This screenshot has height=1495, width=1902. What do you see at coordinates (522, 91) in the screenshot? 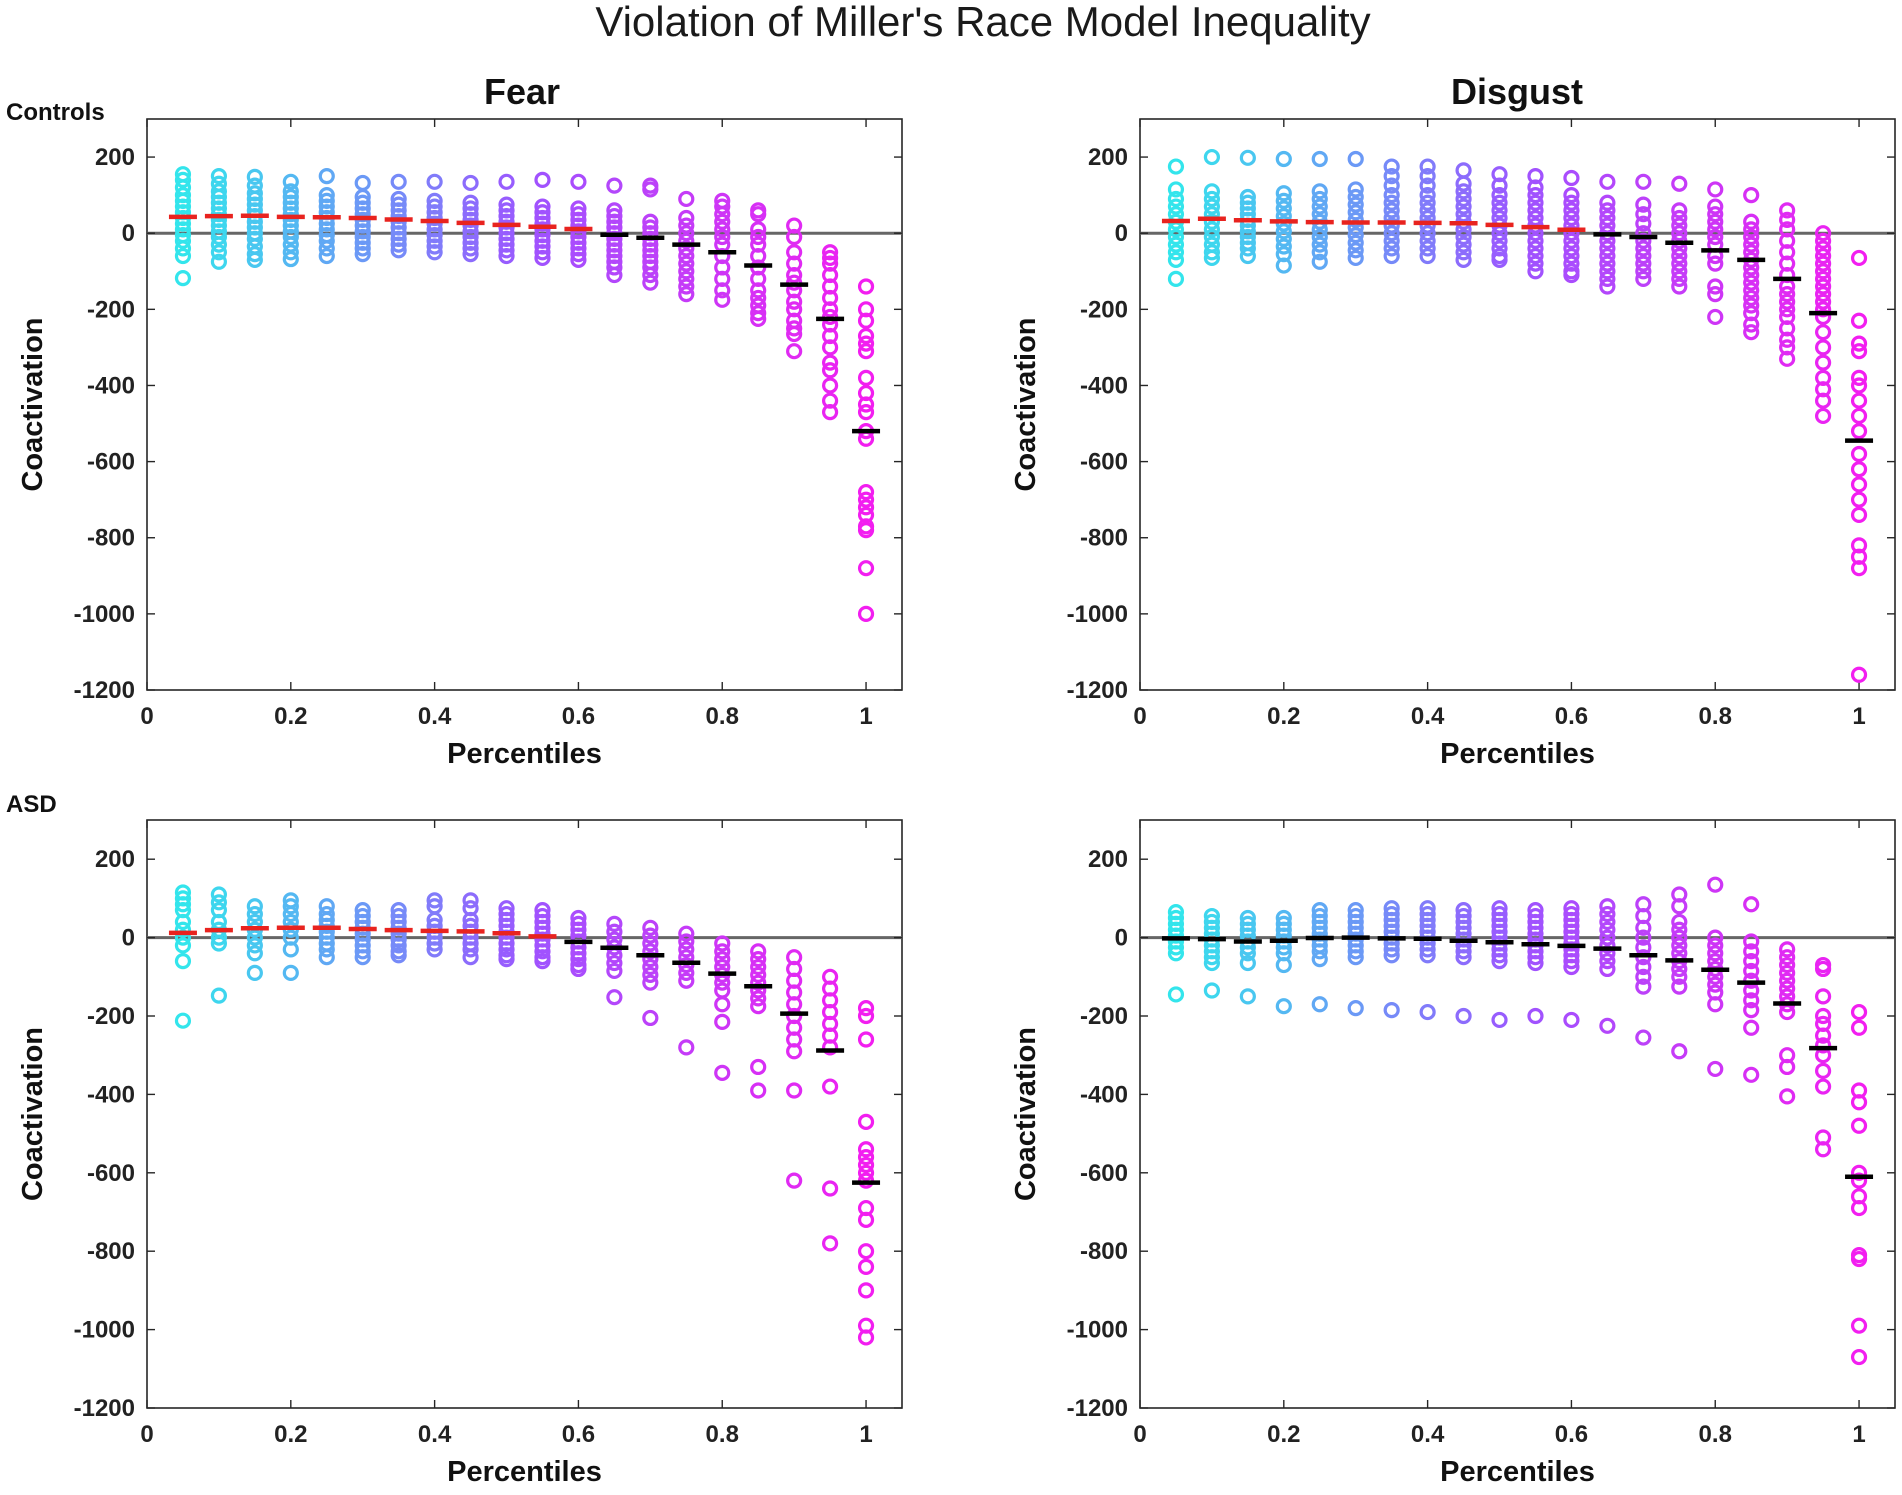
I see `column-title-fear: Fear` at bounding box center [522, 91].